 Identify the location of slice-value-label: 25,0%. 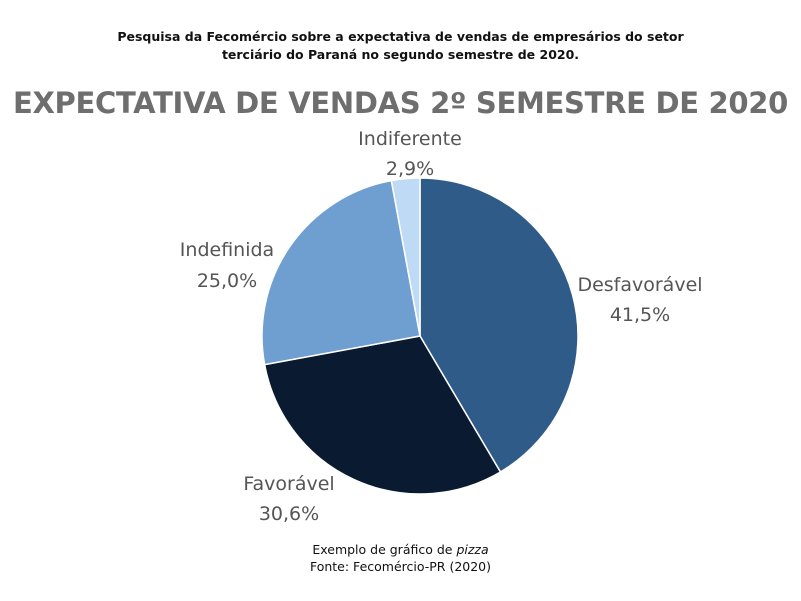
(227, 281).